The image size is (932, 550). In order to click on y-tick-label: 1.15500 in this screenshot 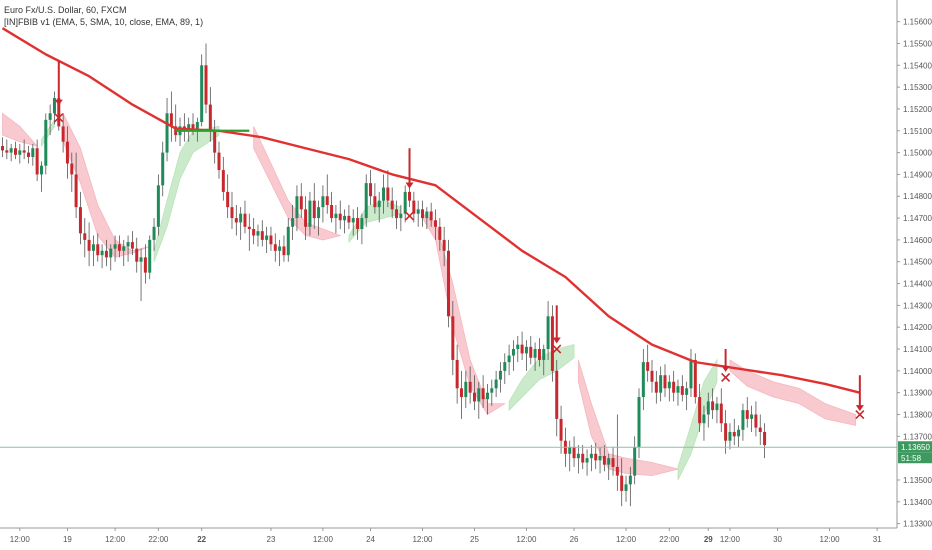, I will do `click(917, 43)`.